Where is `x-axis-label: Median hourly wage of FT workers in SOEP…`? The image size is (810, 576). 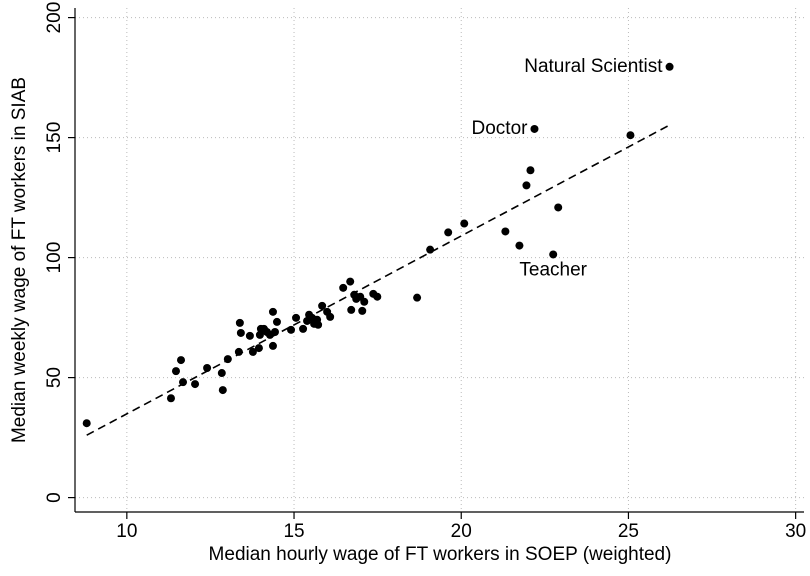 x-axis-label: Median hourly wage of FT workers in SOEP… is located at coordinates (440, 554).